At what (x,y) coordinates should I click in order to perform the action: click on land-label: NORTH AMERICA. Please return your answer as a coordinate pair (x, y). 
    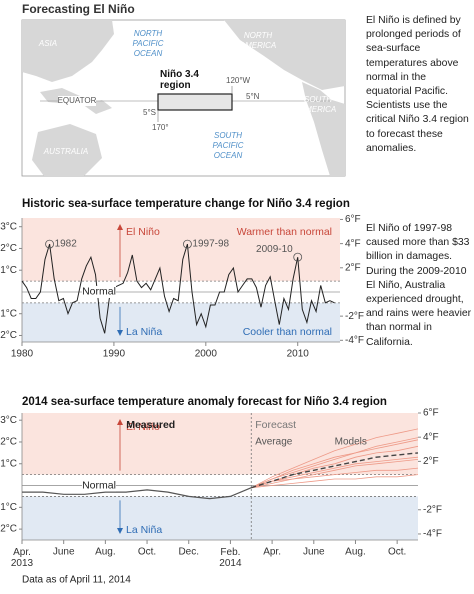
    Looking at the image, I should click on (257, 40).